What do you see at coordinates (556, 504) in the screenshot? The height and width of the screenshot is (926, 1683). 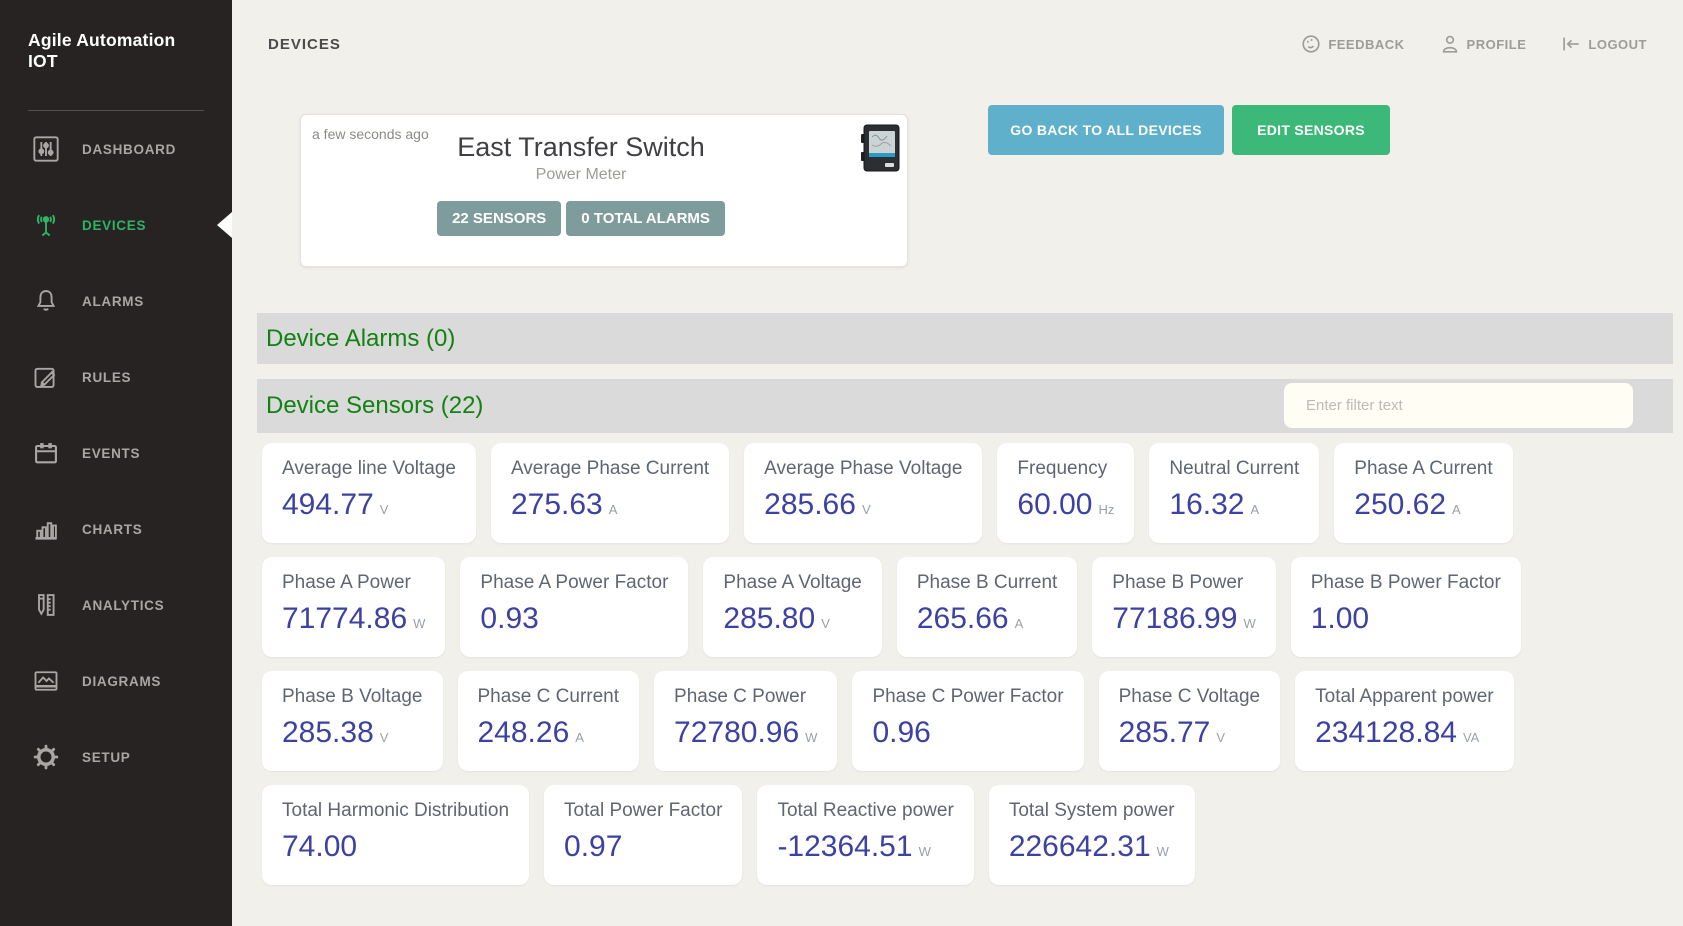 I see `sensor-value: 275.63` at bounding box center [556, 504].